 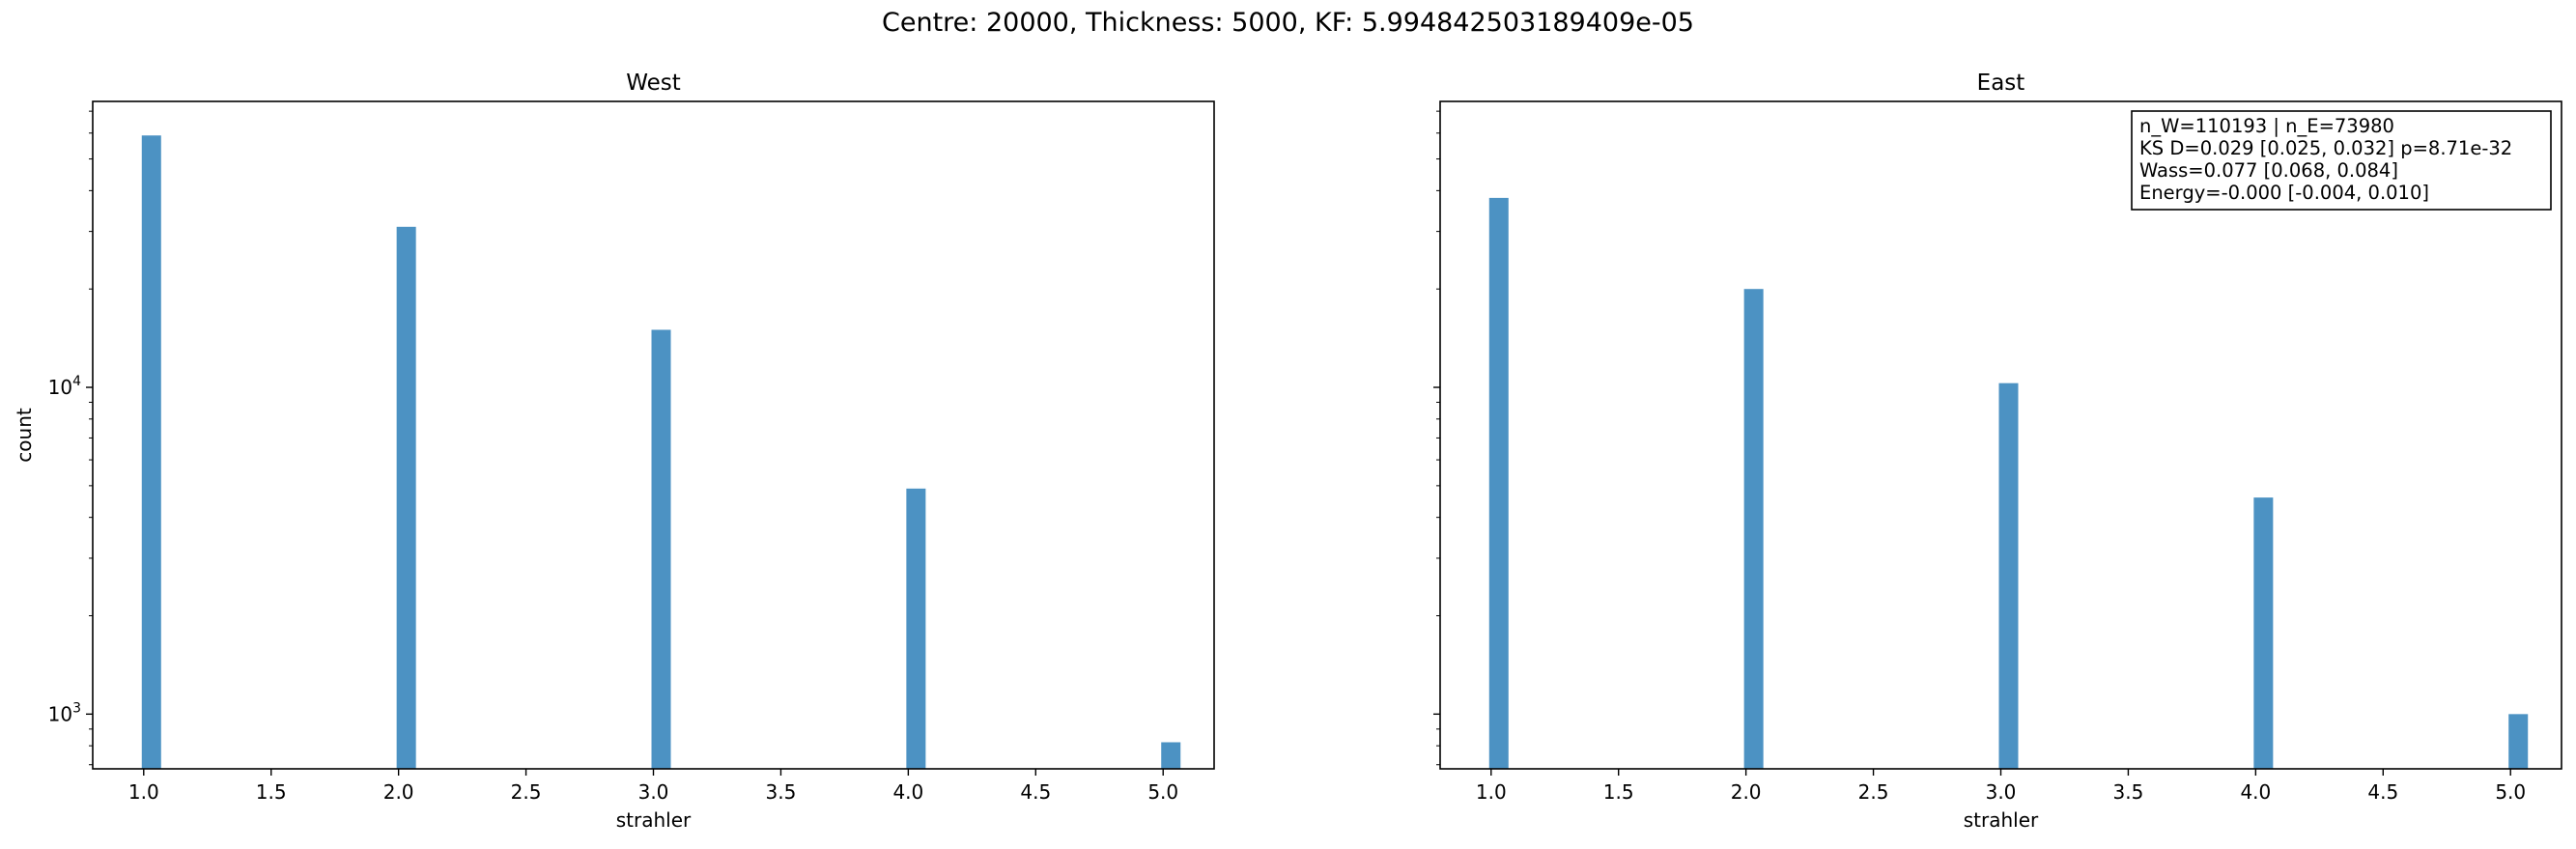 What do you see at coordinates (24, 435) in the screenshot?
I see `west-ylabel: count` at bounding box center [24, 435].